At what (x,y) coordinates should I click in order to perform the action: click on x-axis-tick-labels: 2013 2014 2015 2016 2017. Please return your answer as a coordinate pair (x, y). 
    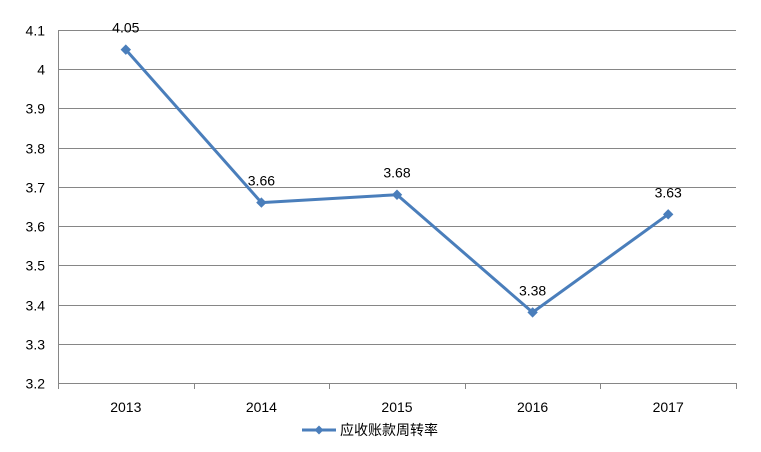
    Looking at the image, I should click on (397, 407).